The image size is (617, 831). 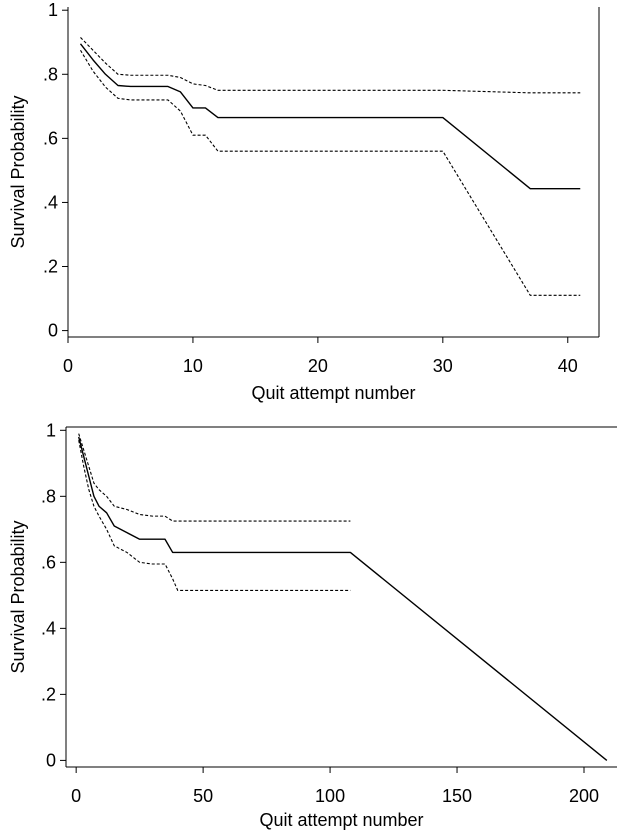 I want to click on confidence-bound-lower, so click(x=214, y=515).